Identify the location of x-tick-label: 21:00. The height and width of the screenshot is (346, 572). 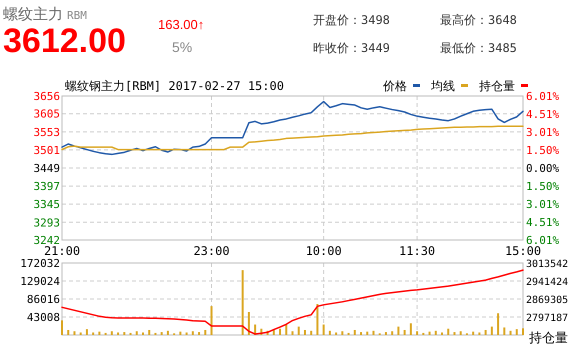
(62, 251).